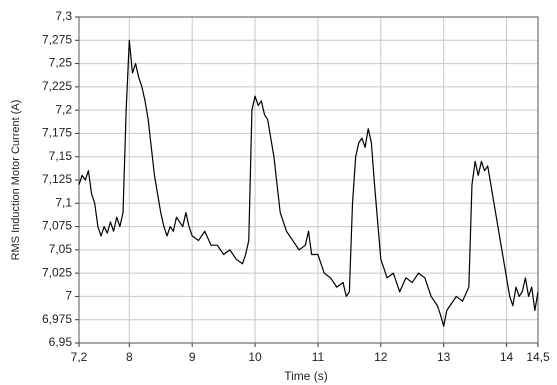 Image resolution: width=557 pixels, height=385 pixels. I want to click on y-tick-label: 7,275, so click(57, 39).